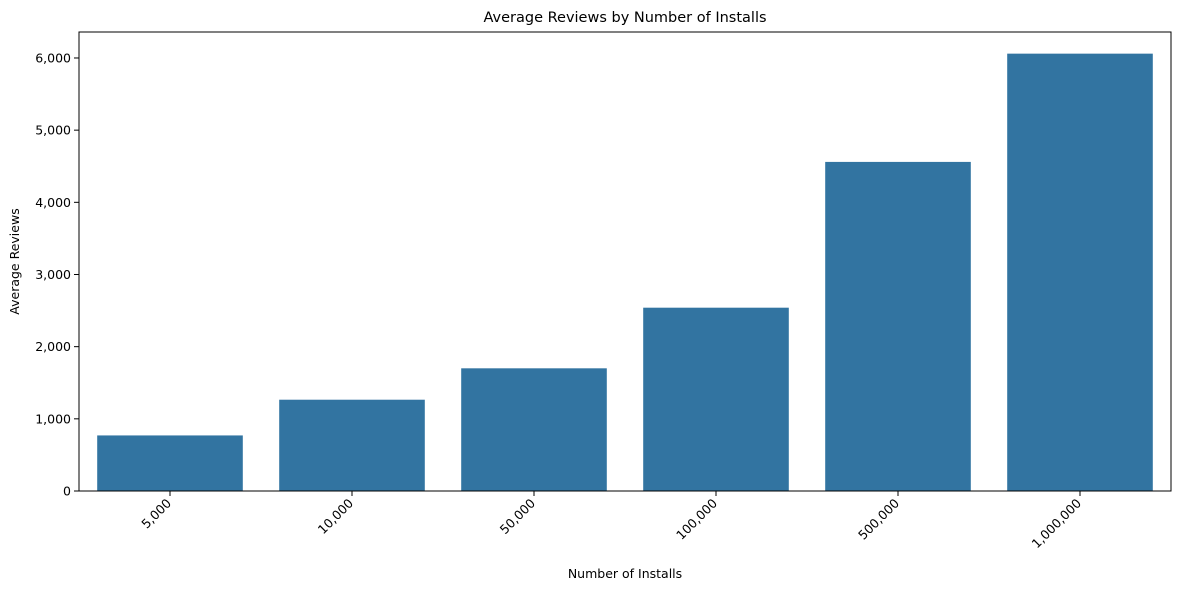 Image resolution: width=1189 pixels, height=590 pixels. I want to click on y-tick-label-5: 5,000, so click(53, 130).